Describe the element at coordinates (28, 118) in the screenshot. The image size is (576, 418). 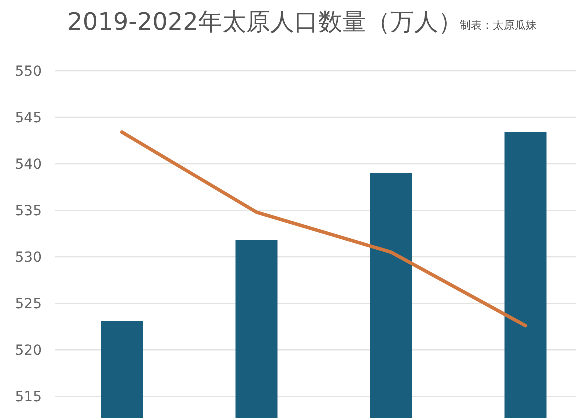
I see `y-tick-label: 545` at that location.